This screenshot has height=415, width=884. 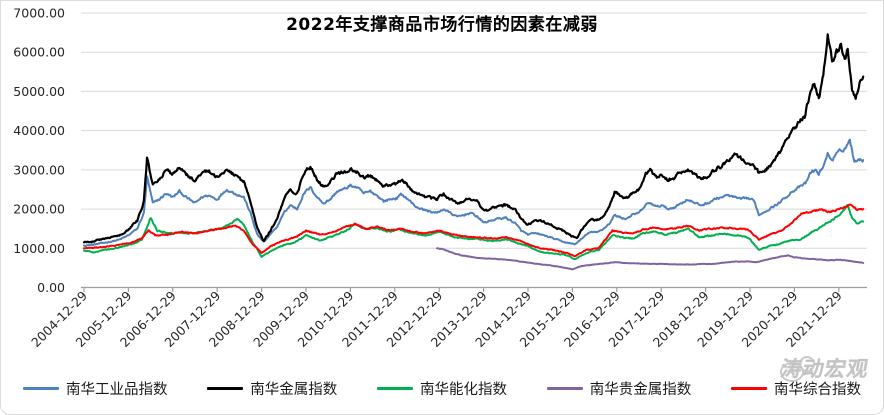 What do you see at coordinates (51, 287) in the screenshot?
I see `y-axis-tick-label: 0.00` at bounding box center [51, 287].